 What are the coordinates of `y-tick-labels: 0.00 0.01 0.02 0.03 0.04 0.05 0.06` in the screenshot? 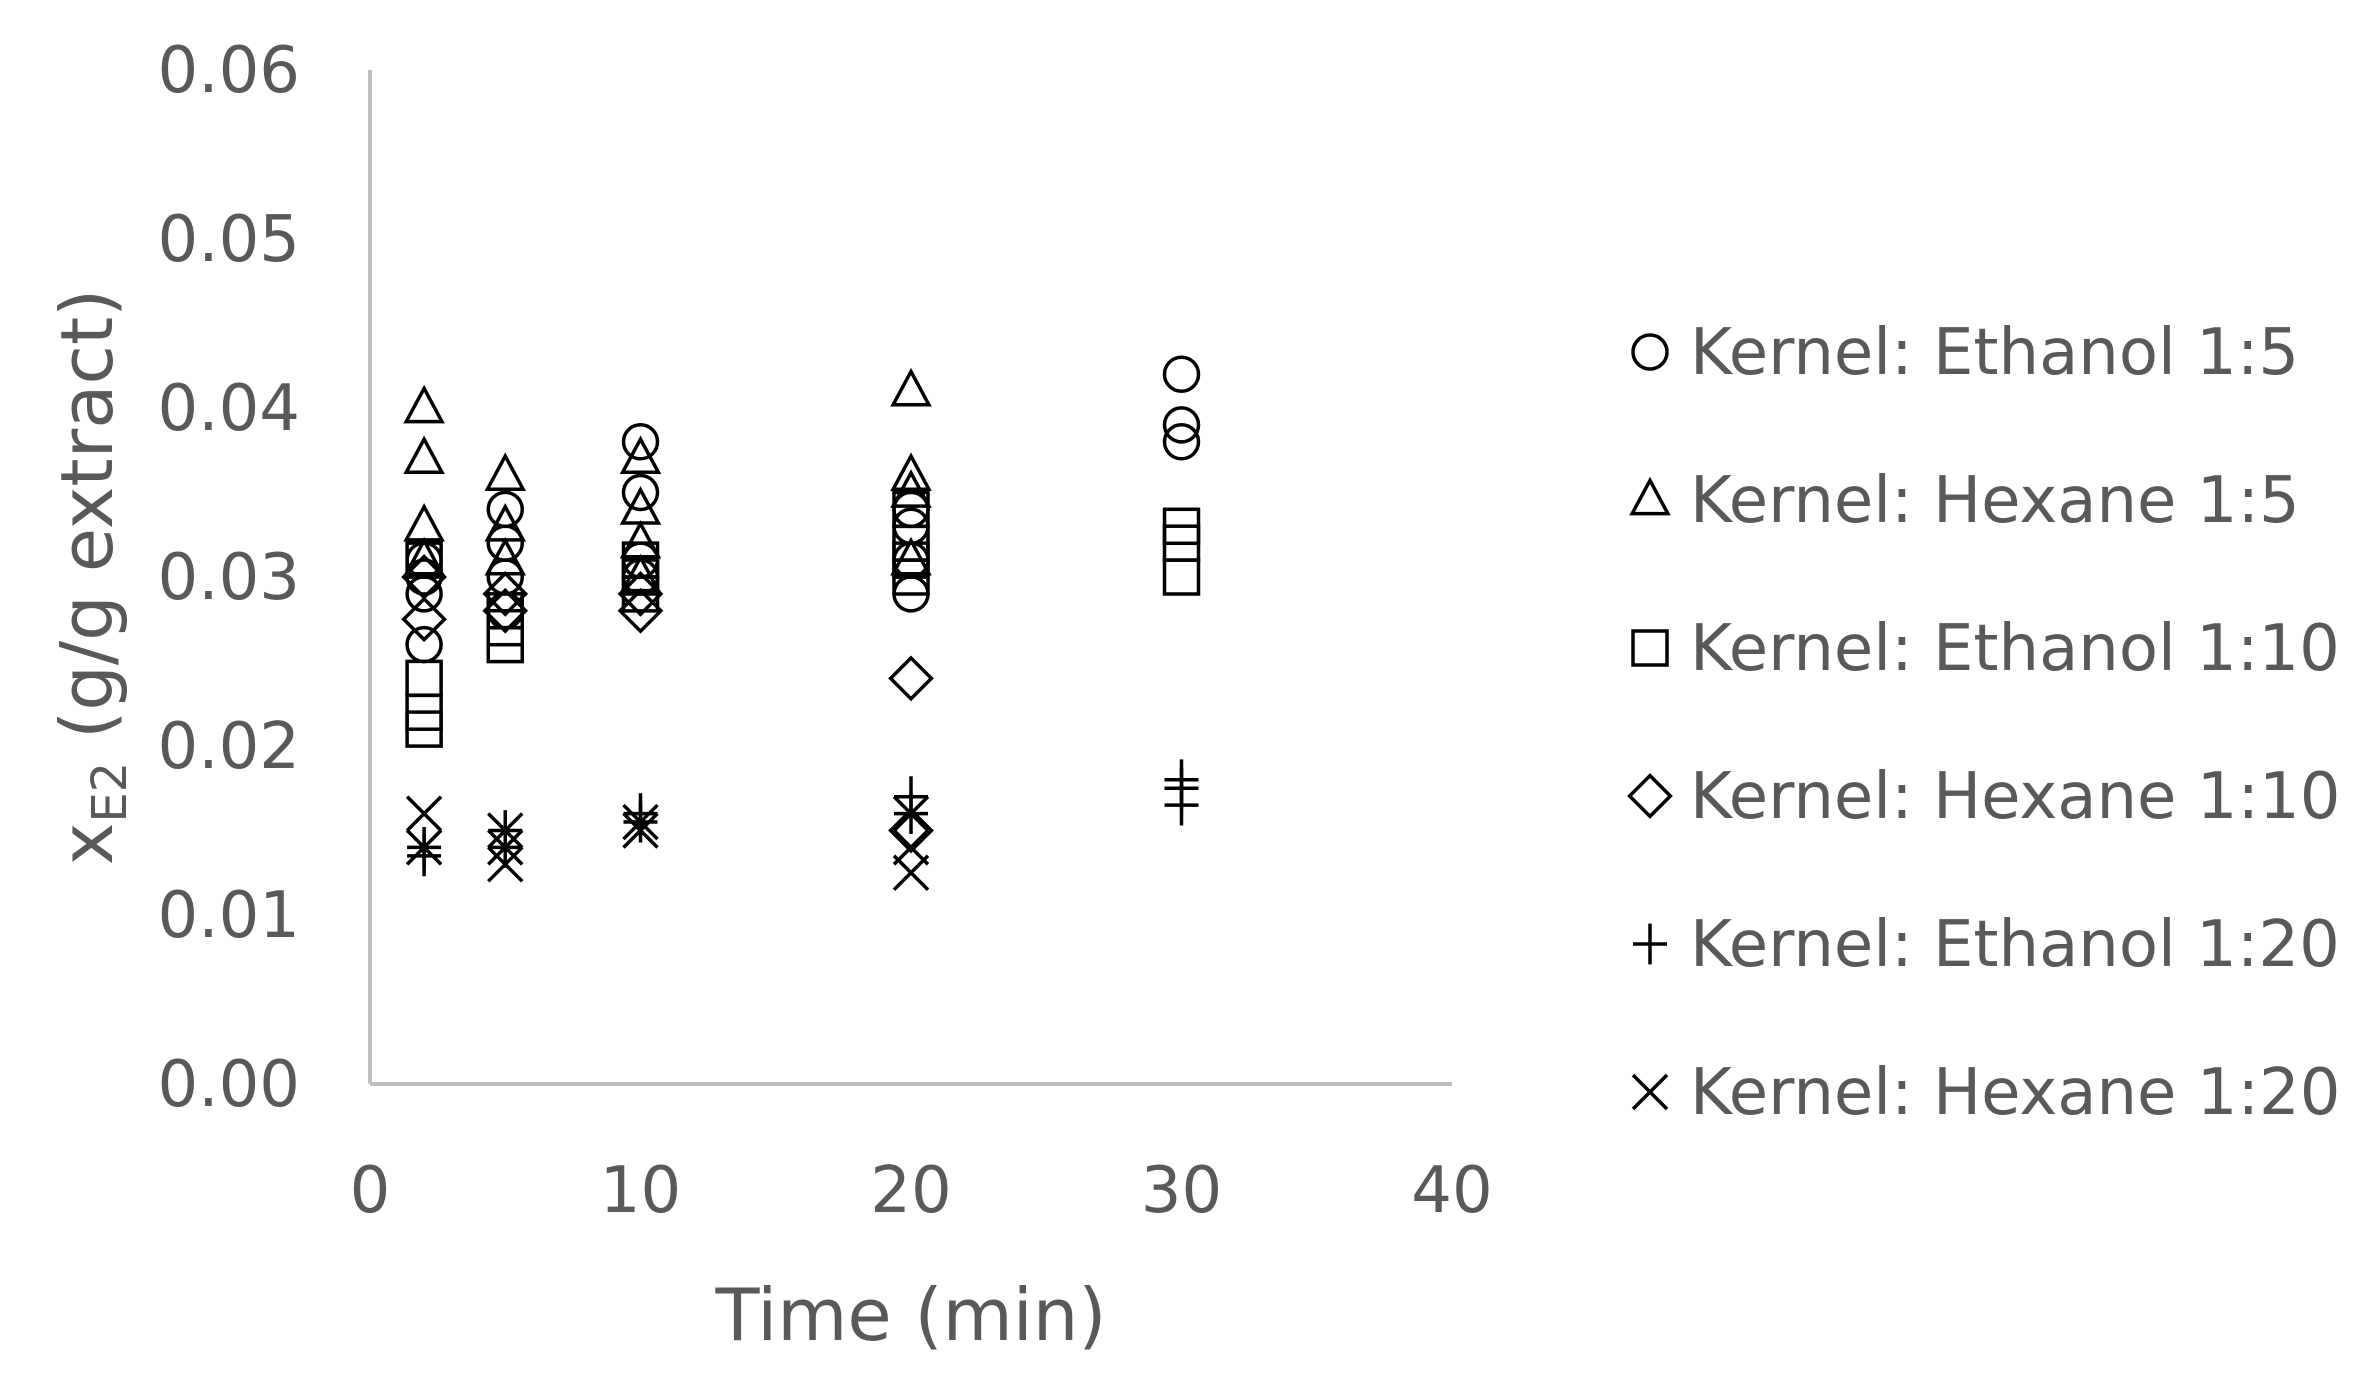 It's located at (229, 578).